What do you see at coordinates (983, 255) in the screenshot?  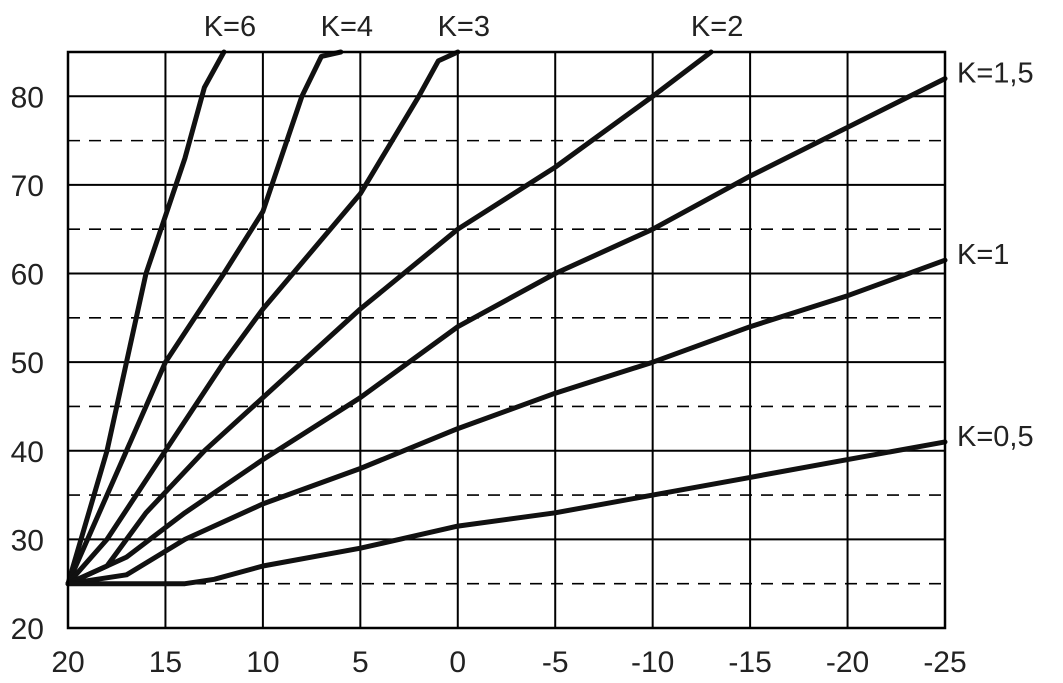 I see `series-label: K=1` at bounding box center [983, 255].